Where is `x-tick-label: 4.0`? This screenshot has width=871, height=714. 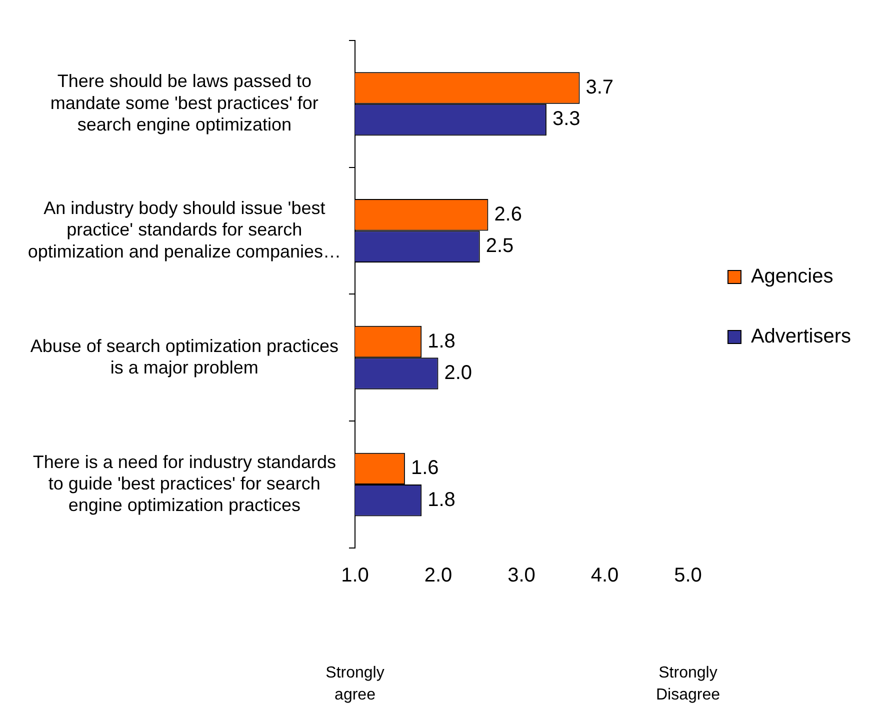
x-tick-label: 4.0 is located at coordinates (604, 575).